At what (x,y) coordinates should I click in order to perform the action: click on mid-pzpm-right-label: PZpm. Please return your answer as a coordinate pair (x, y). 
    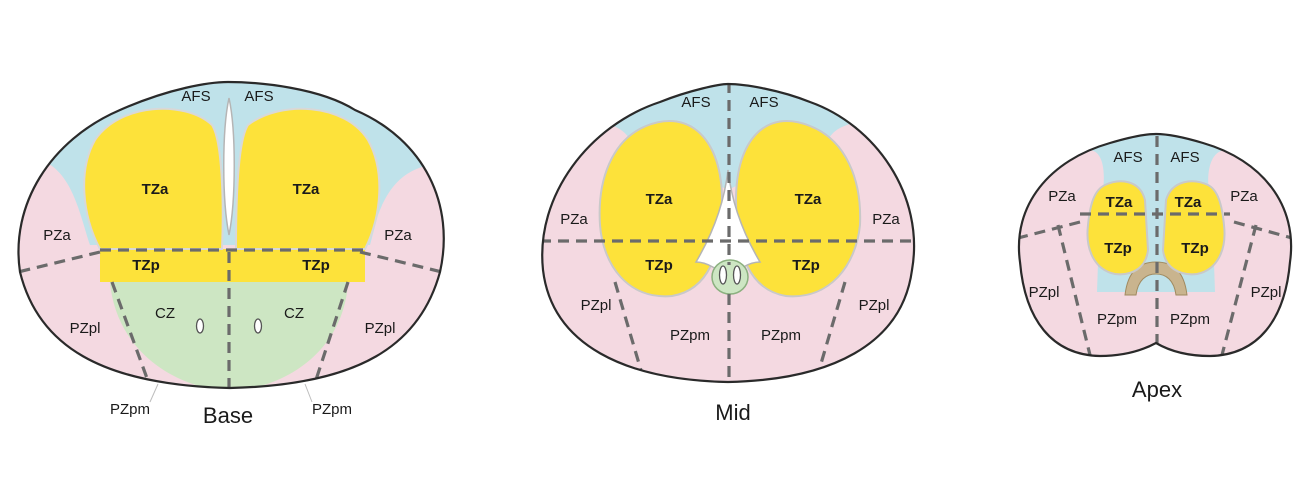
    Looking at the image, I should click on (781, 335).